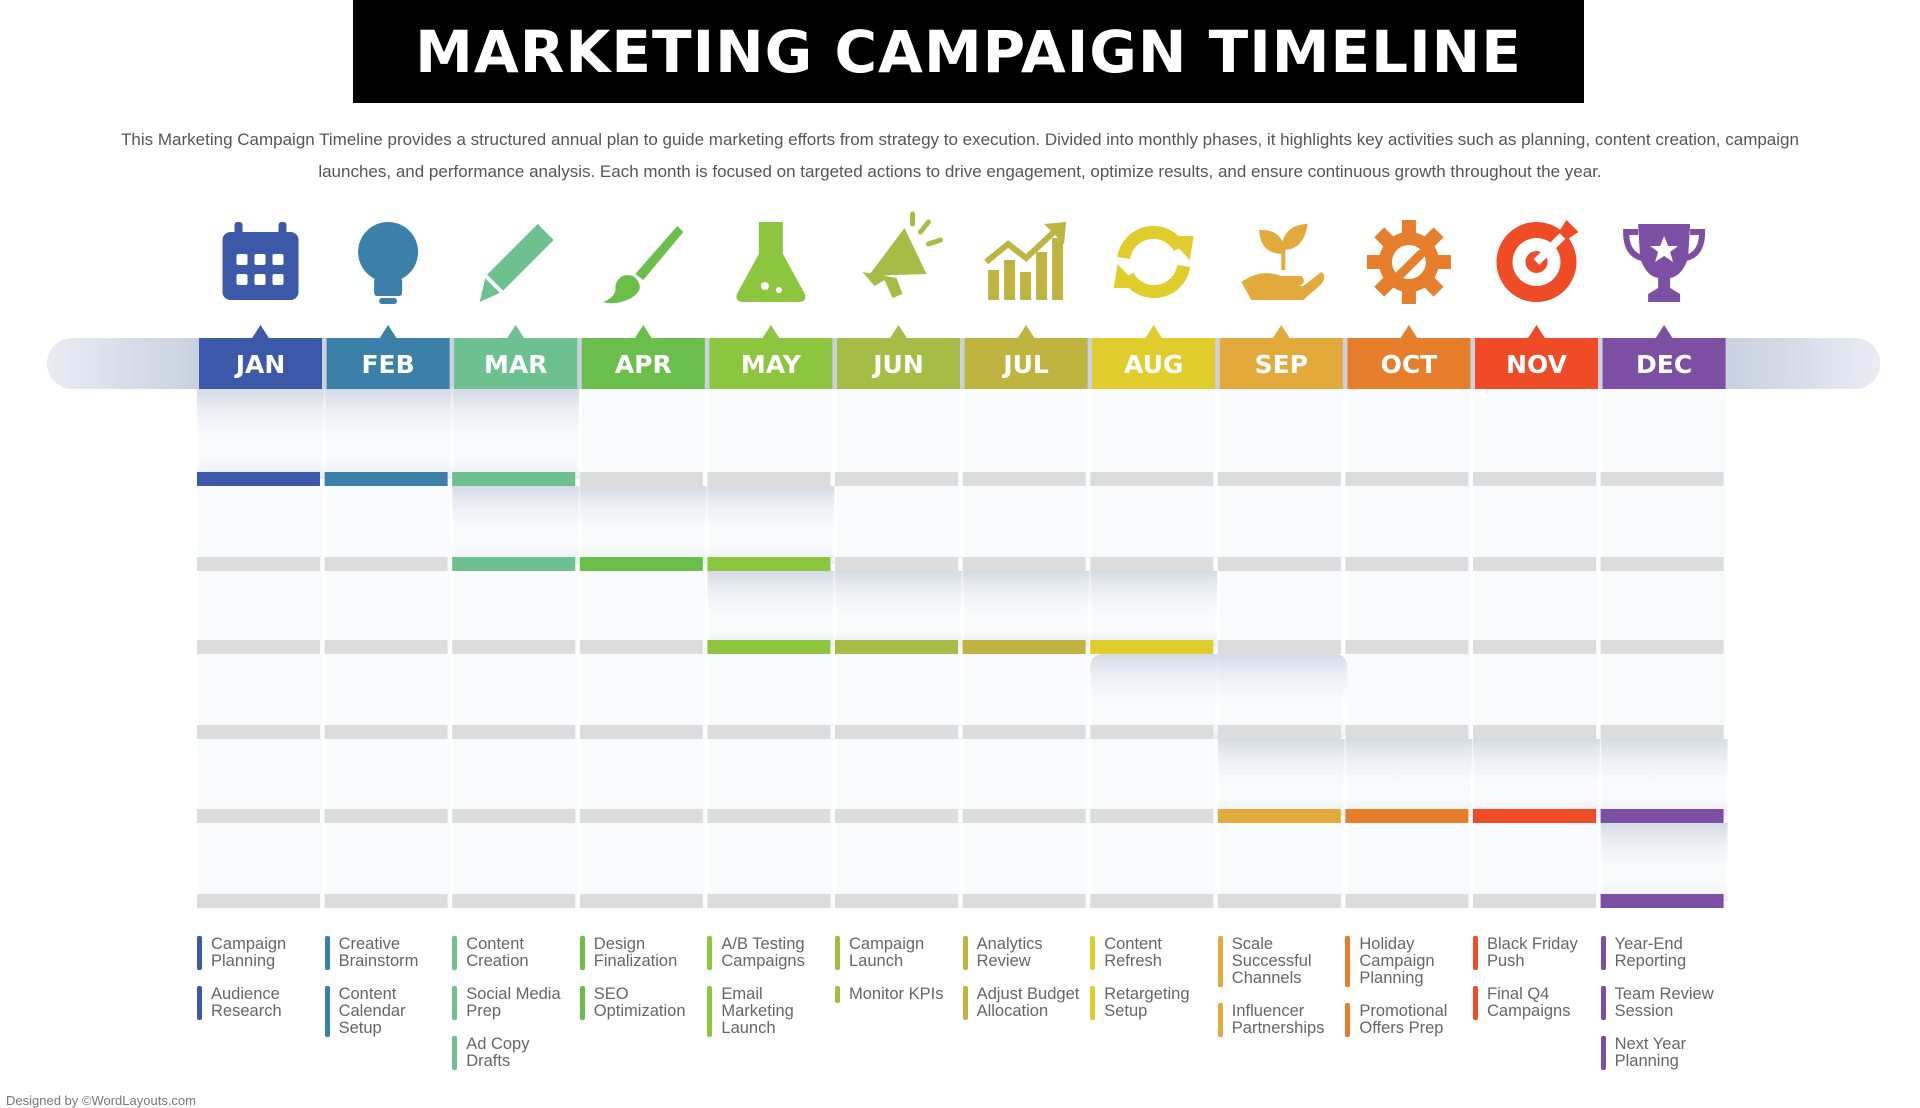 This screenshot has height=1108, width=1920. Describe the element at coordinates (894, 994) in the screenshot. I see `task: Monitor KPIs` at that location.